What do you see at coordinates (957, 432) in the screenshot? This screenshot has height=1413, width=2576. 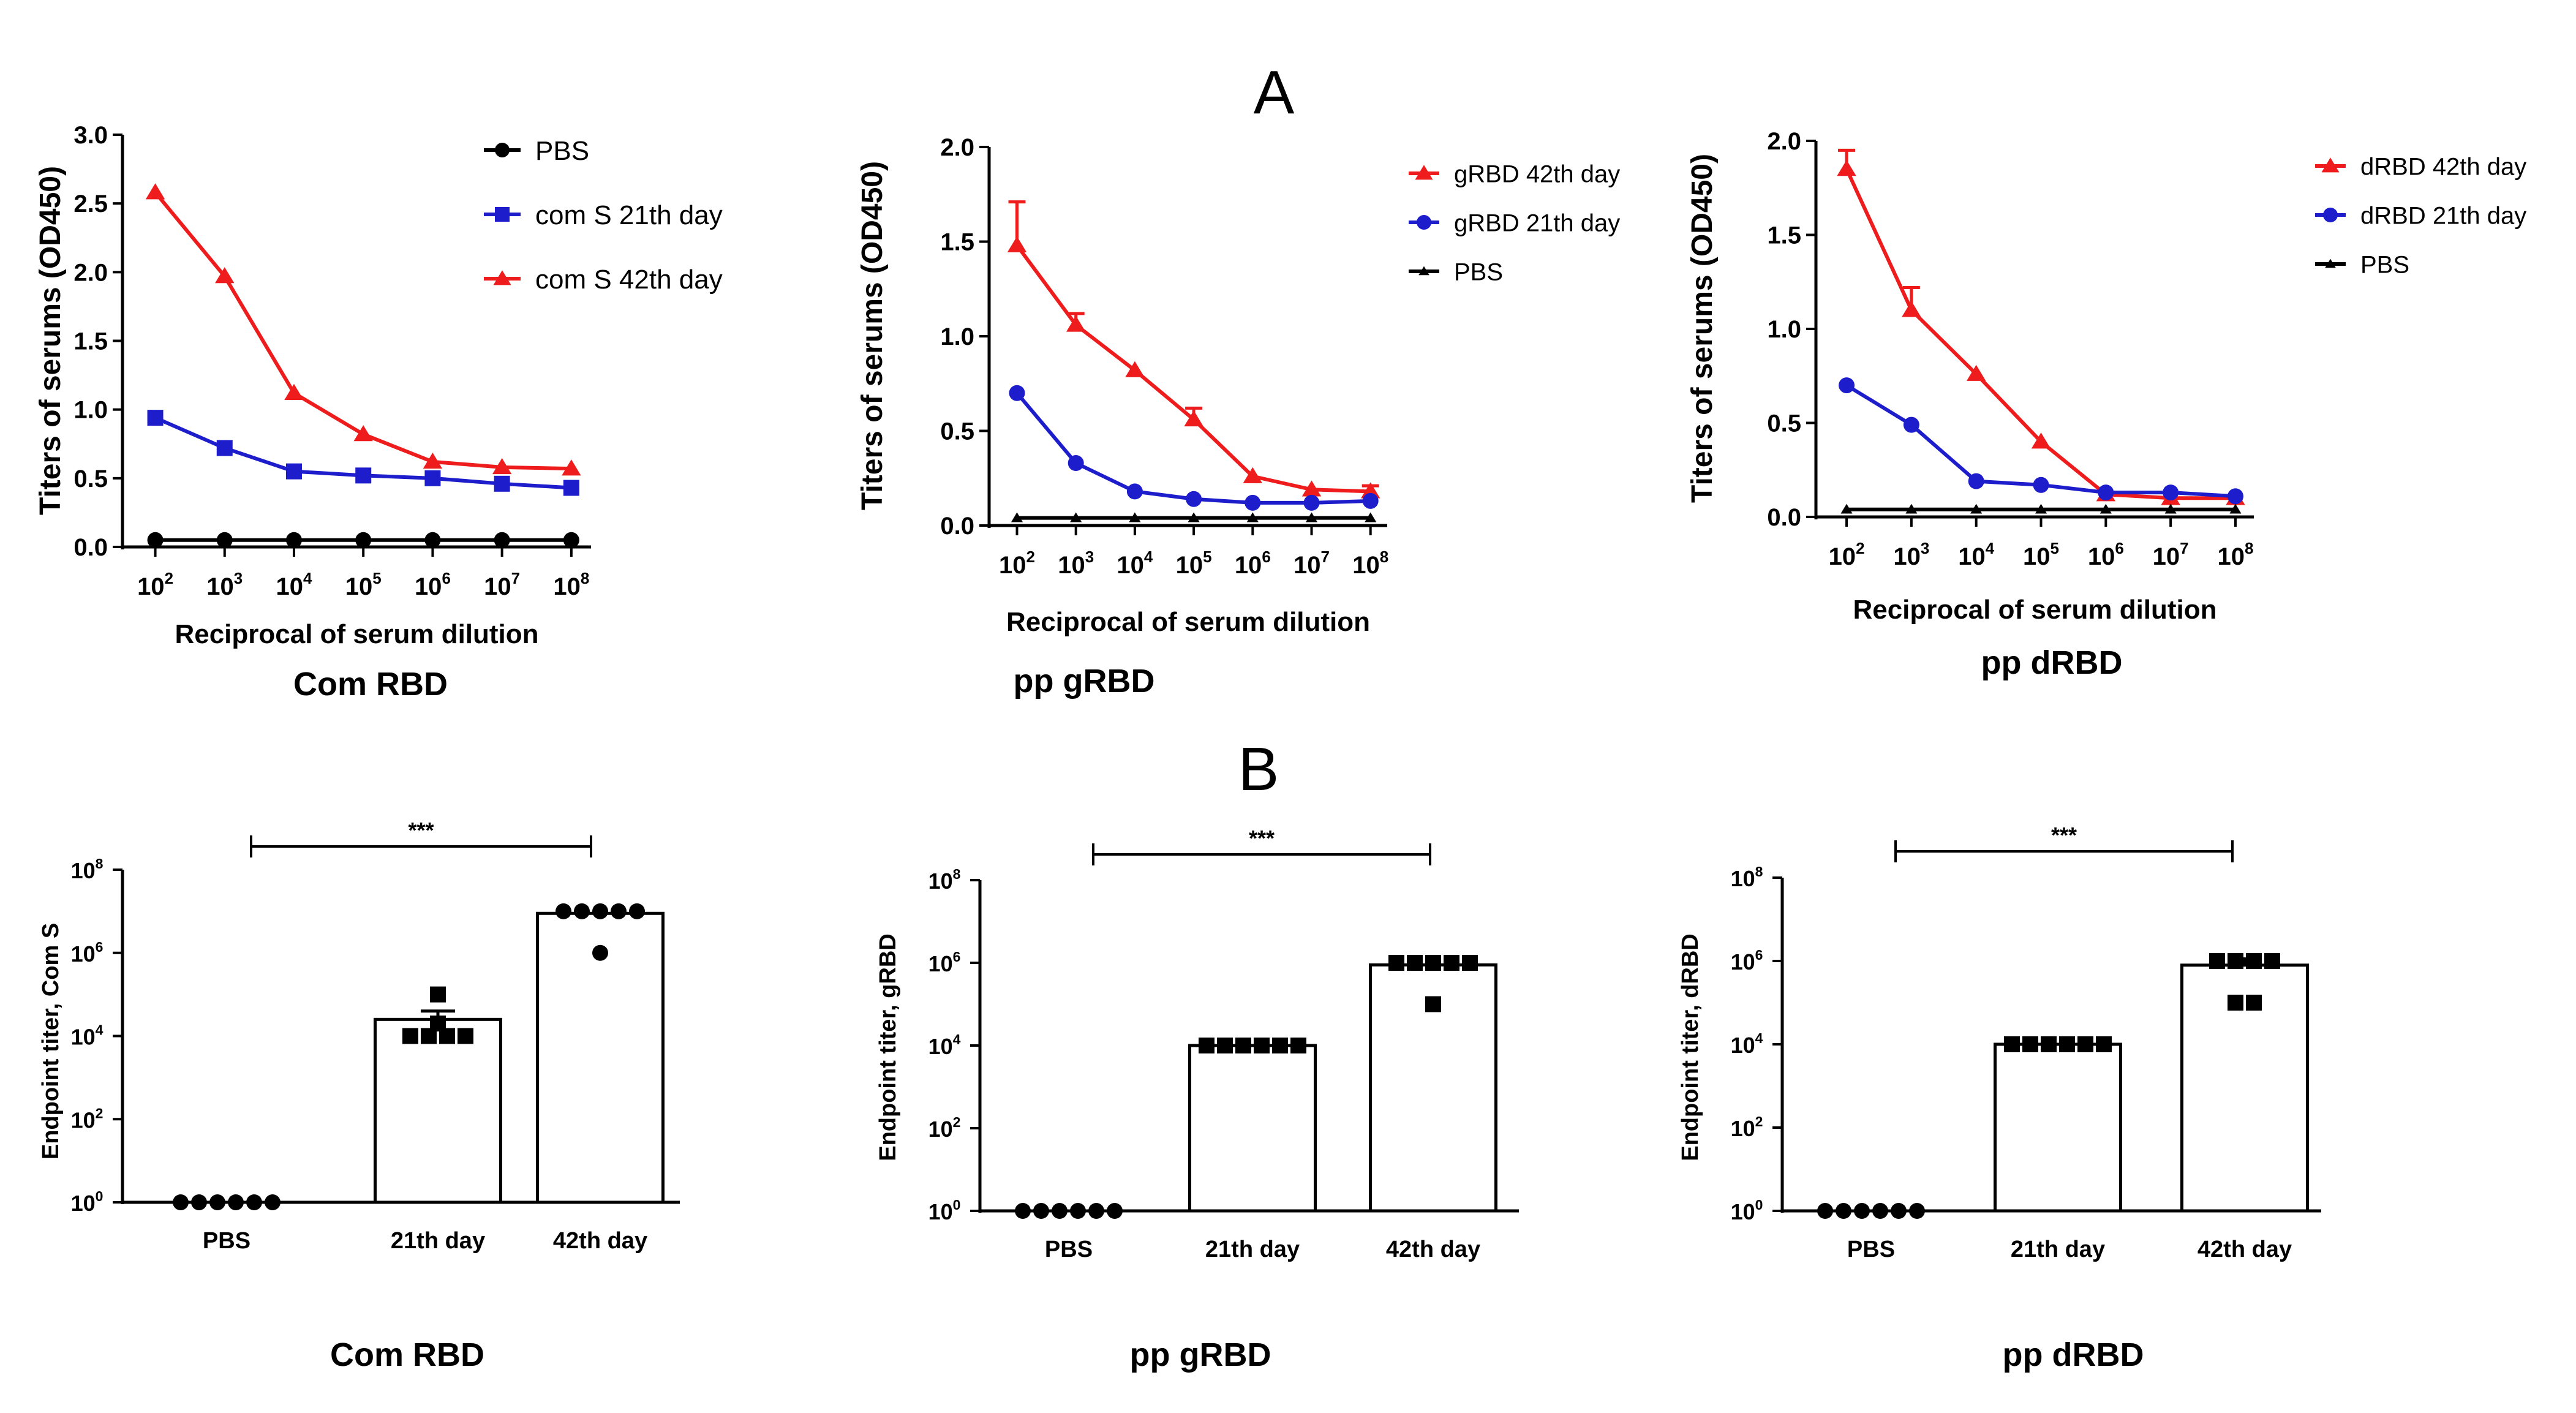 I see `y-tick-label-a2: 0.5` at bounding box center [957, 432].